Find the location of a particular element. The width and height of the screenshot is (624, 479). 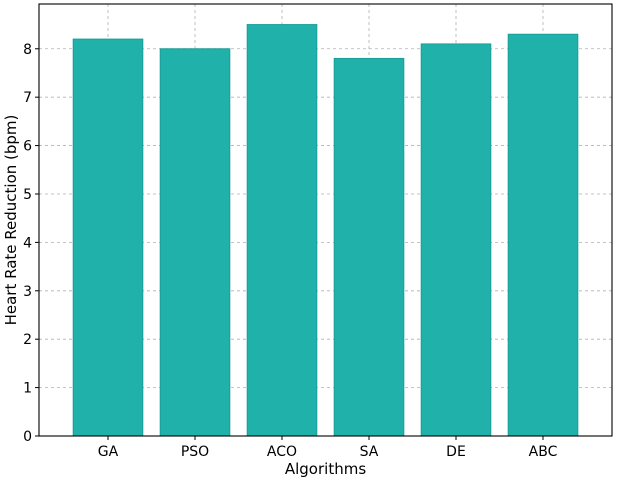

y-tick-label: 4 is located at coordinates (27, 243).